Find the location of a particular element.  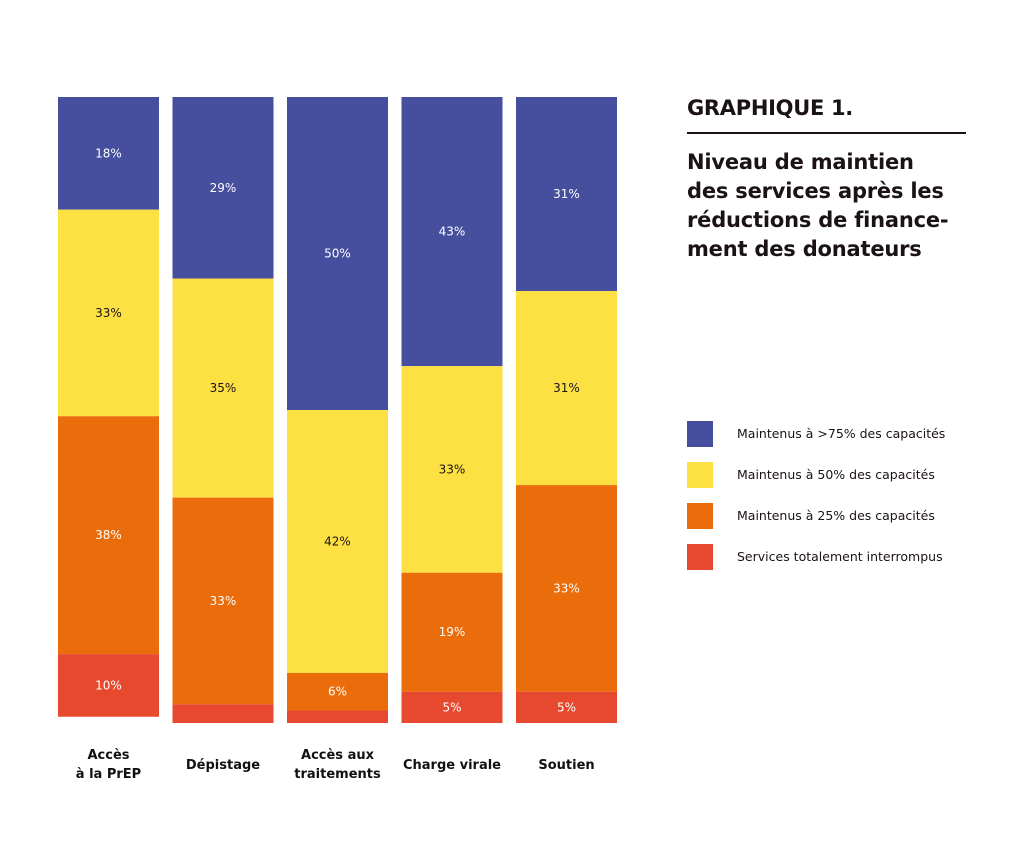

data-label: 35% is located at coordinates (223, 388).